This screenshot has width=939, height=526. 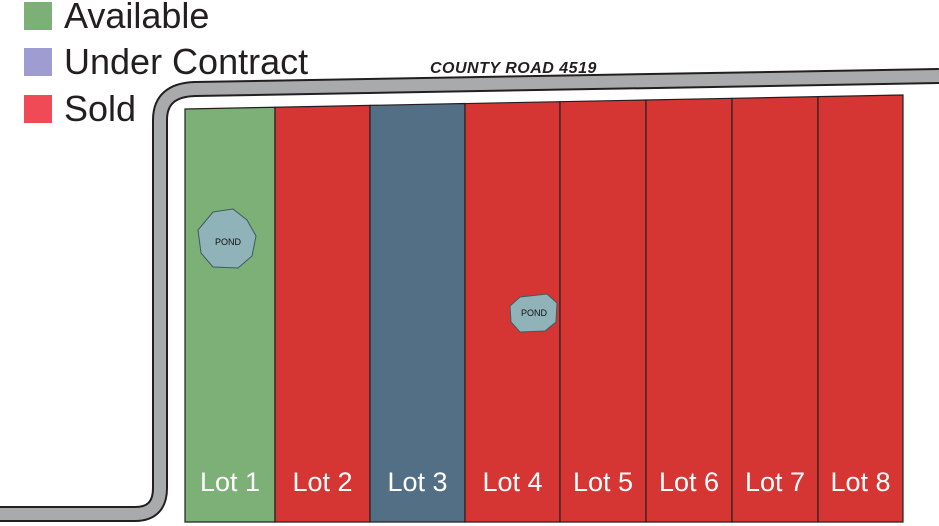 I want to click on road-name-label: COUNTY ROAD 4519, so click(x=513, y=68).